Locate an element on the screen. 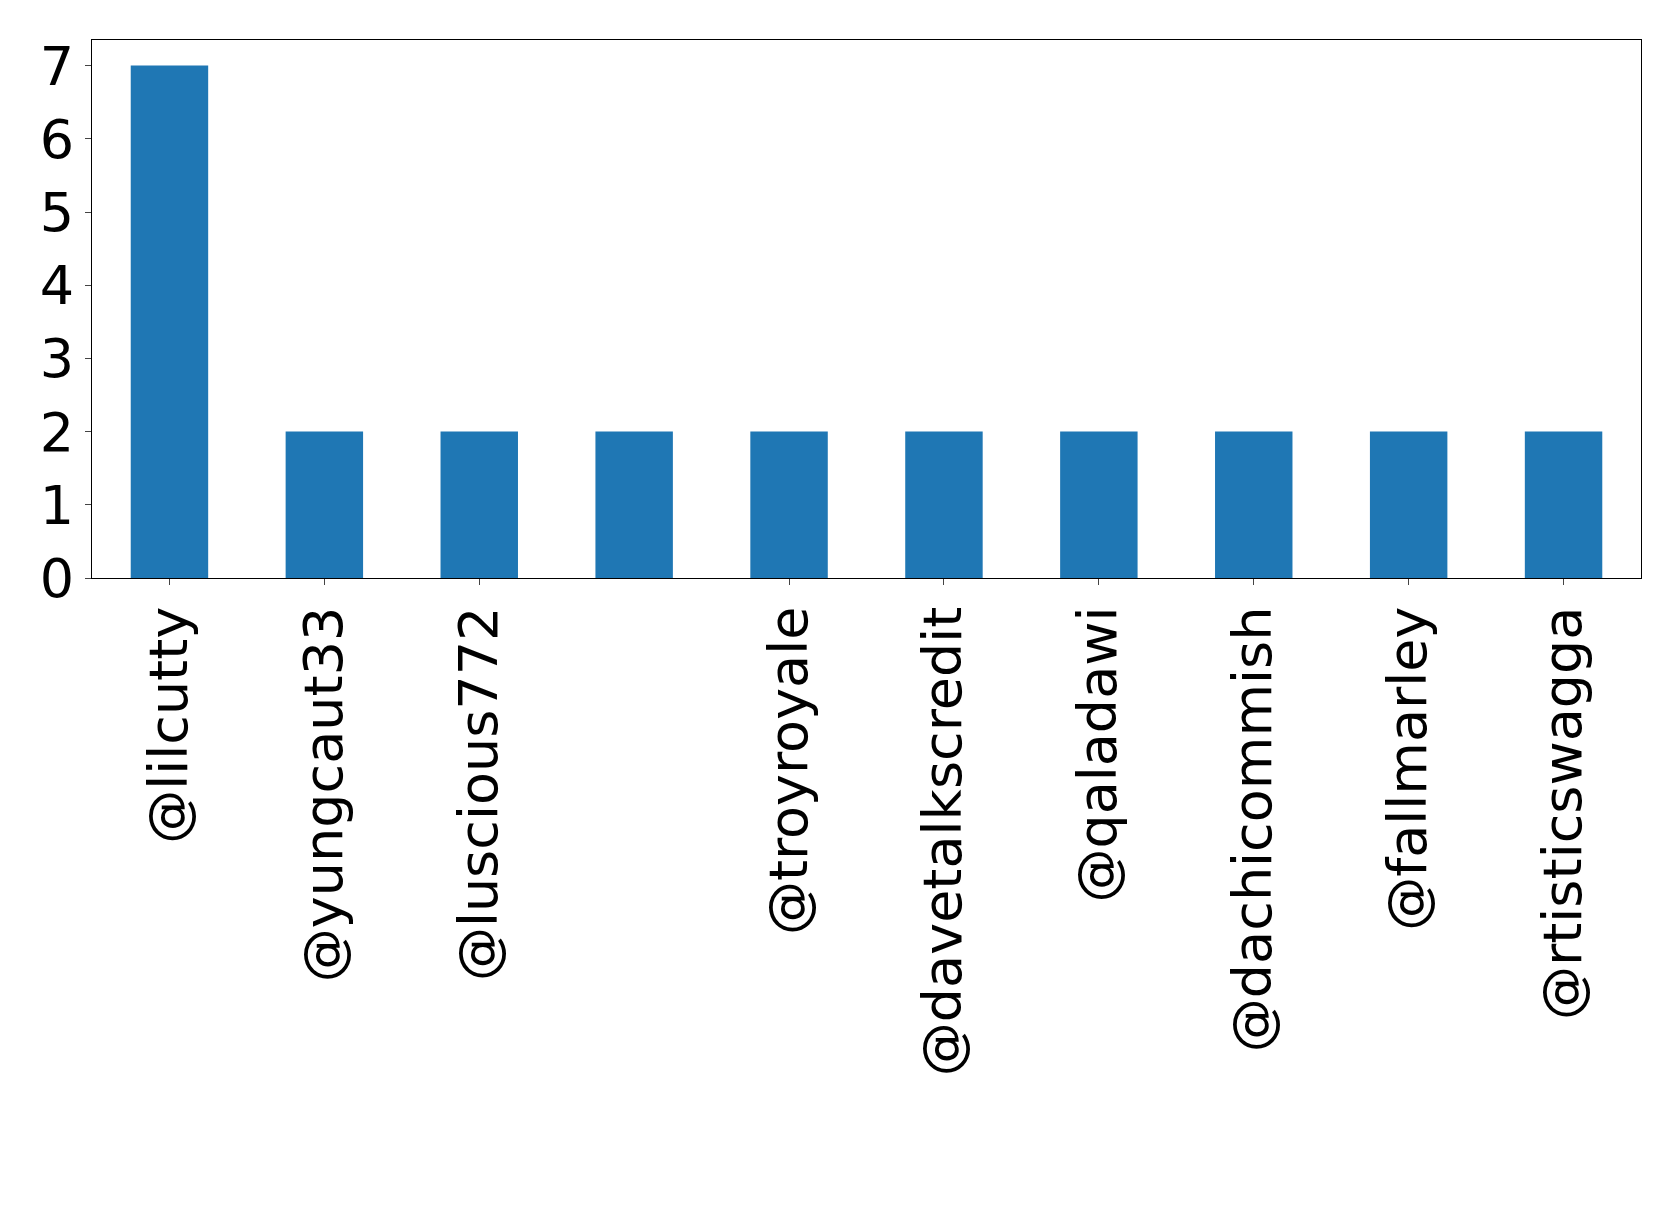  y-tick-label: 6 is located at coordinates (57, 139).